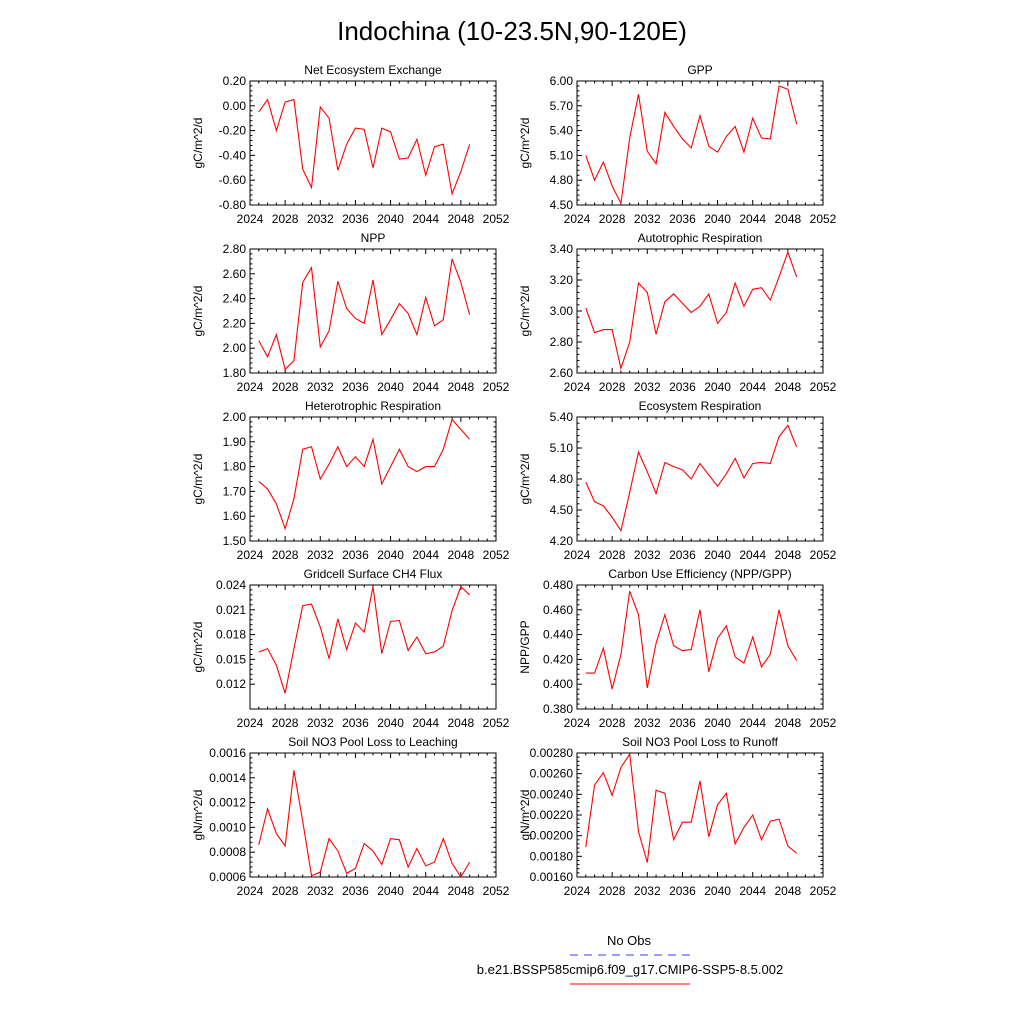  What do you see at coordinates (231, 684) in the screenshot?
I see `y-tick-label: 0.012` at bounding box center [231, 684].